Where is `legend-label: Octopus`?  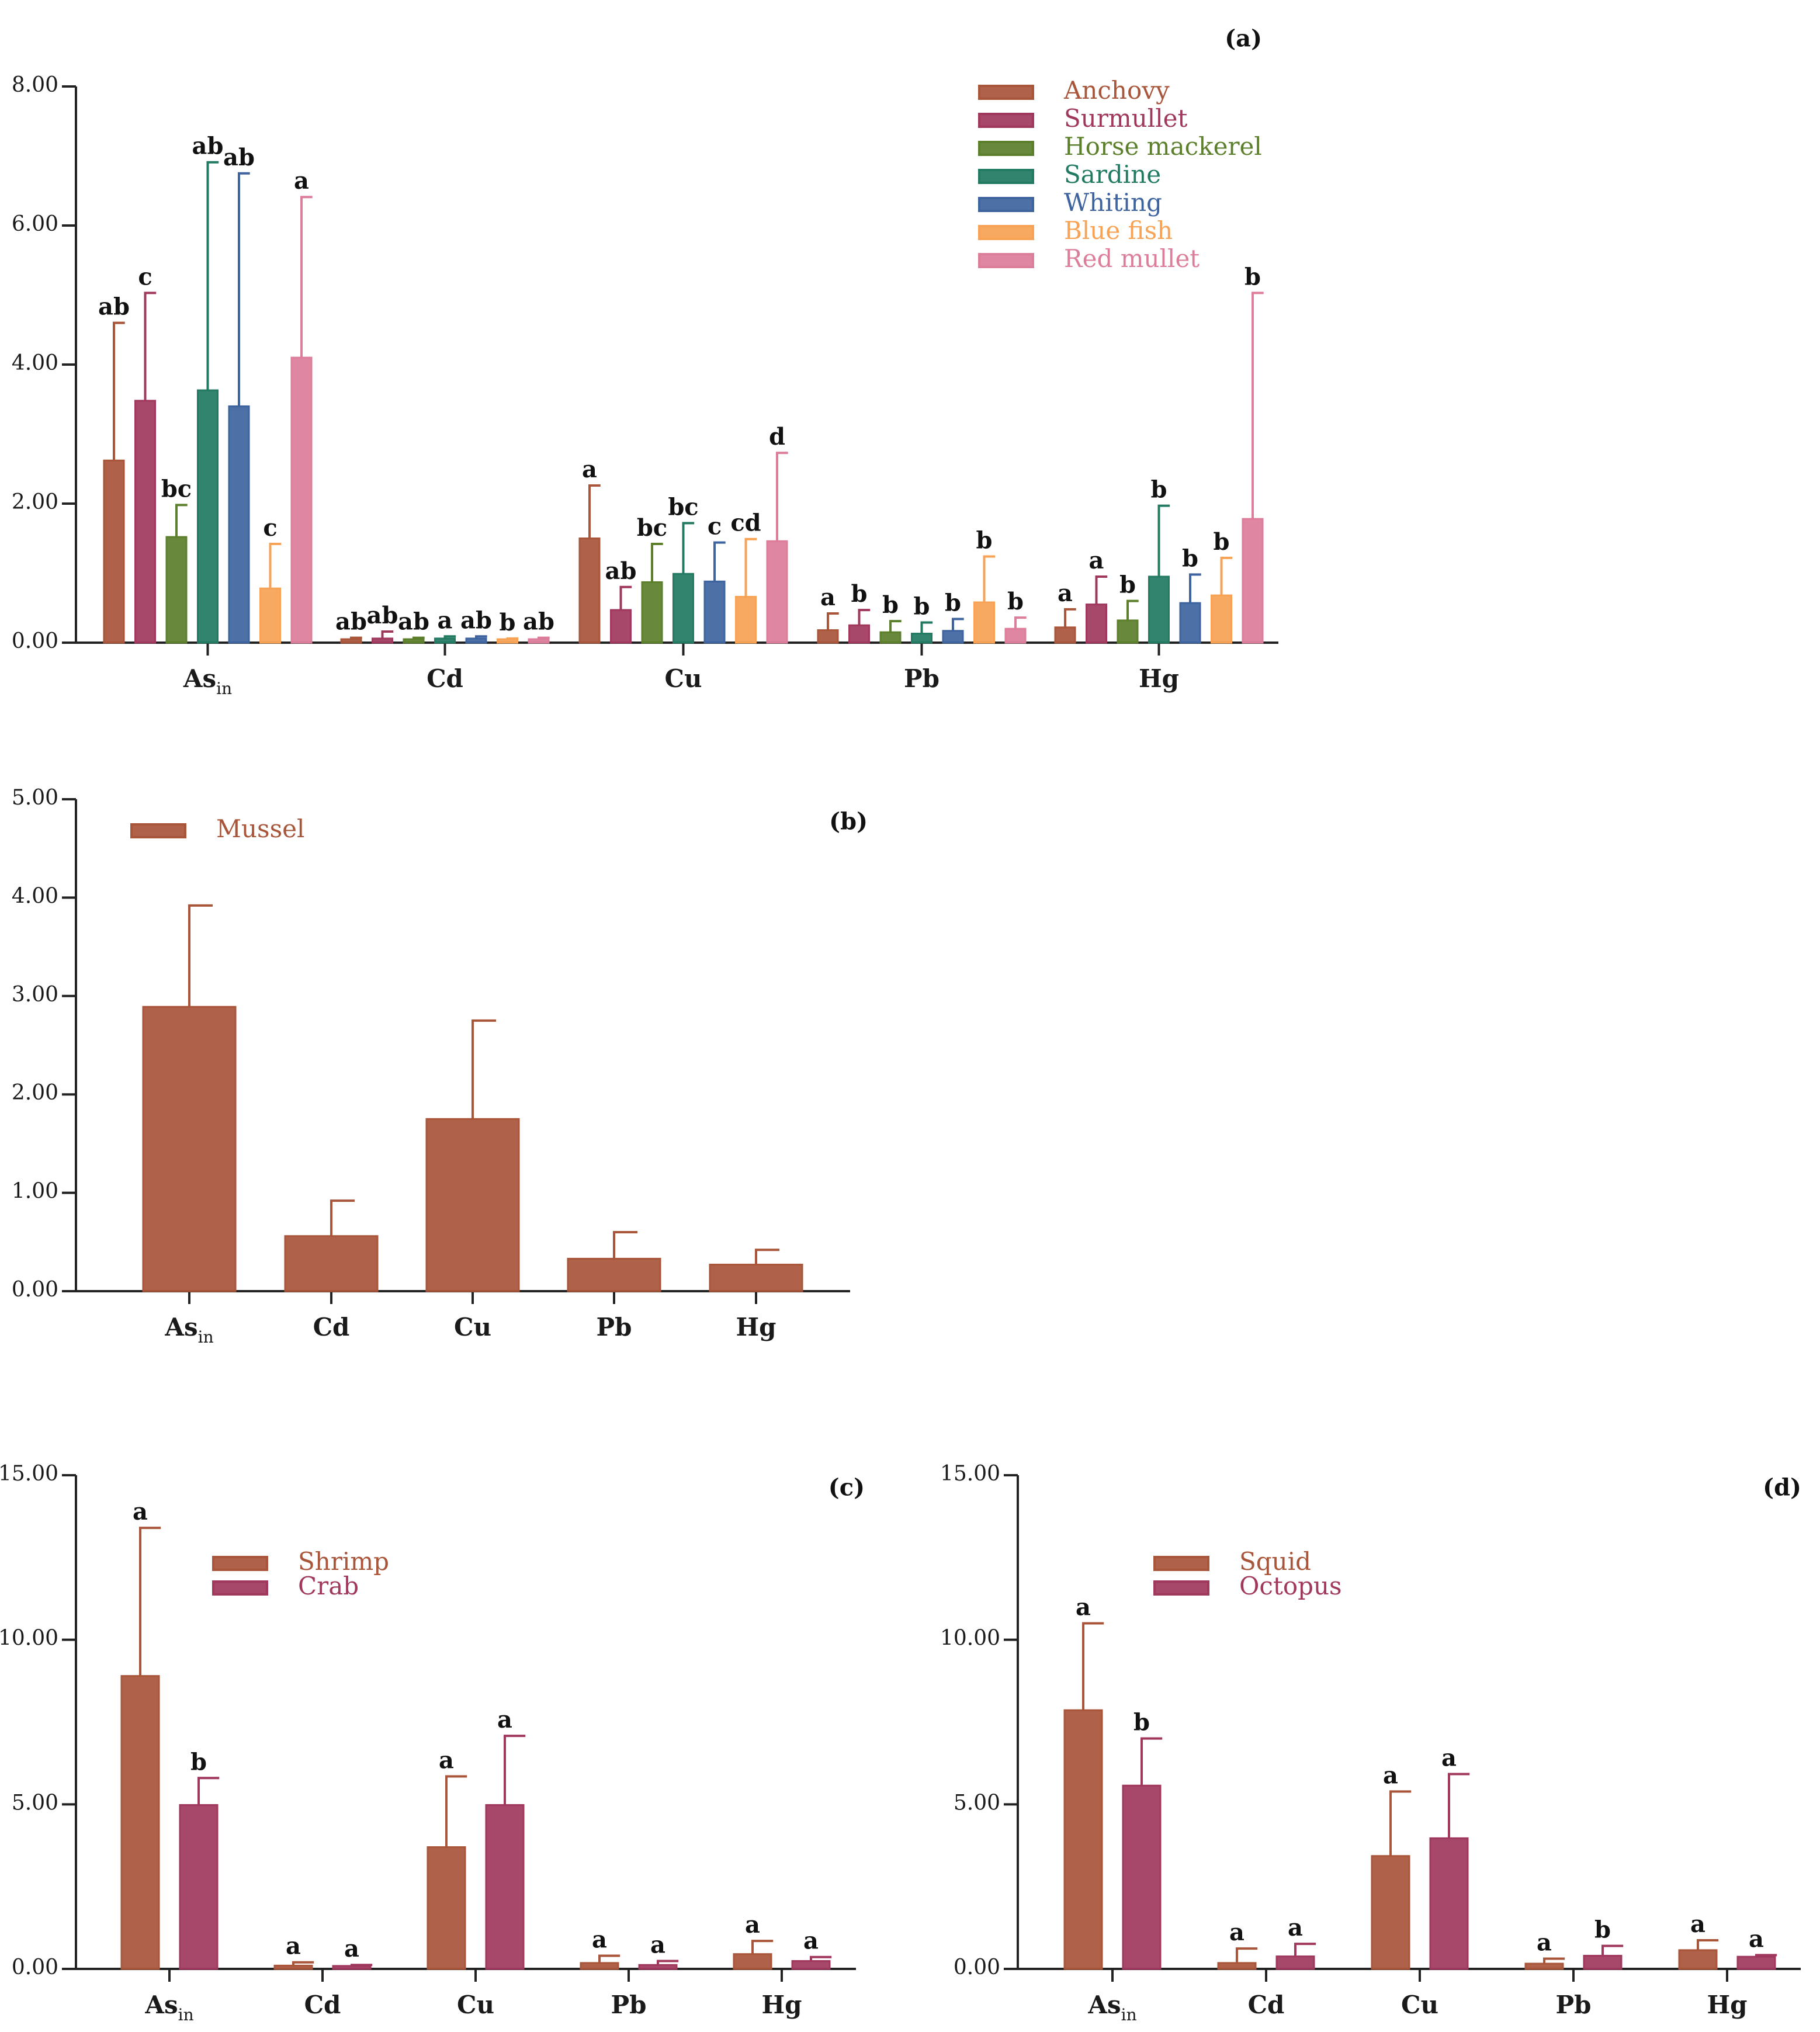 legend-label: Octopus is located at coordinates (1290, 1586).